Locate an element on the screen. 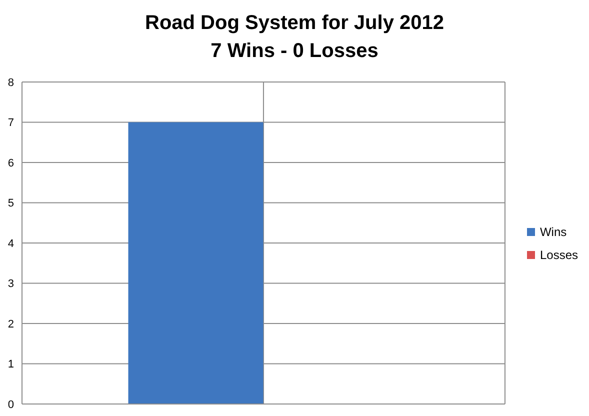  chart-subtitle: 7 Wins - 0 Losses is located at coordinates (295, 51).